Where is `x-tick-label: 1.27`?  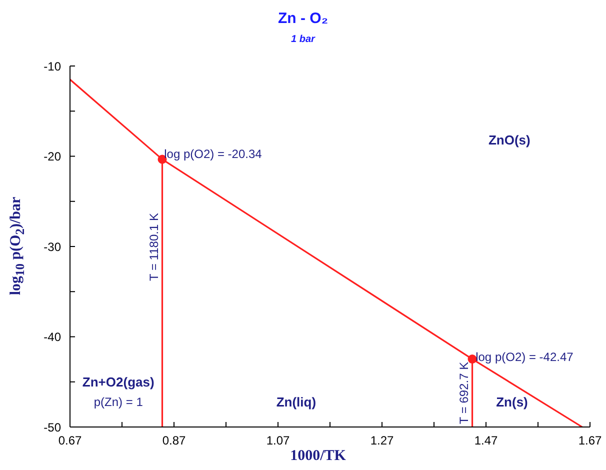 x-tick-label: 1.27 is located at coordinates (382, 441).